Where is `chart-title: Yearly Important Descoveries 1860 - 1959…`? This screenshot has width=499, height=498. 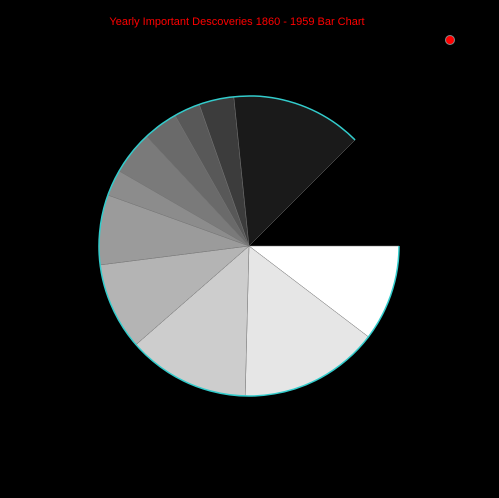 chart-title: Yearly Important Descoveries 1860 - 1959… is located at coordinates (237, 22).